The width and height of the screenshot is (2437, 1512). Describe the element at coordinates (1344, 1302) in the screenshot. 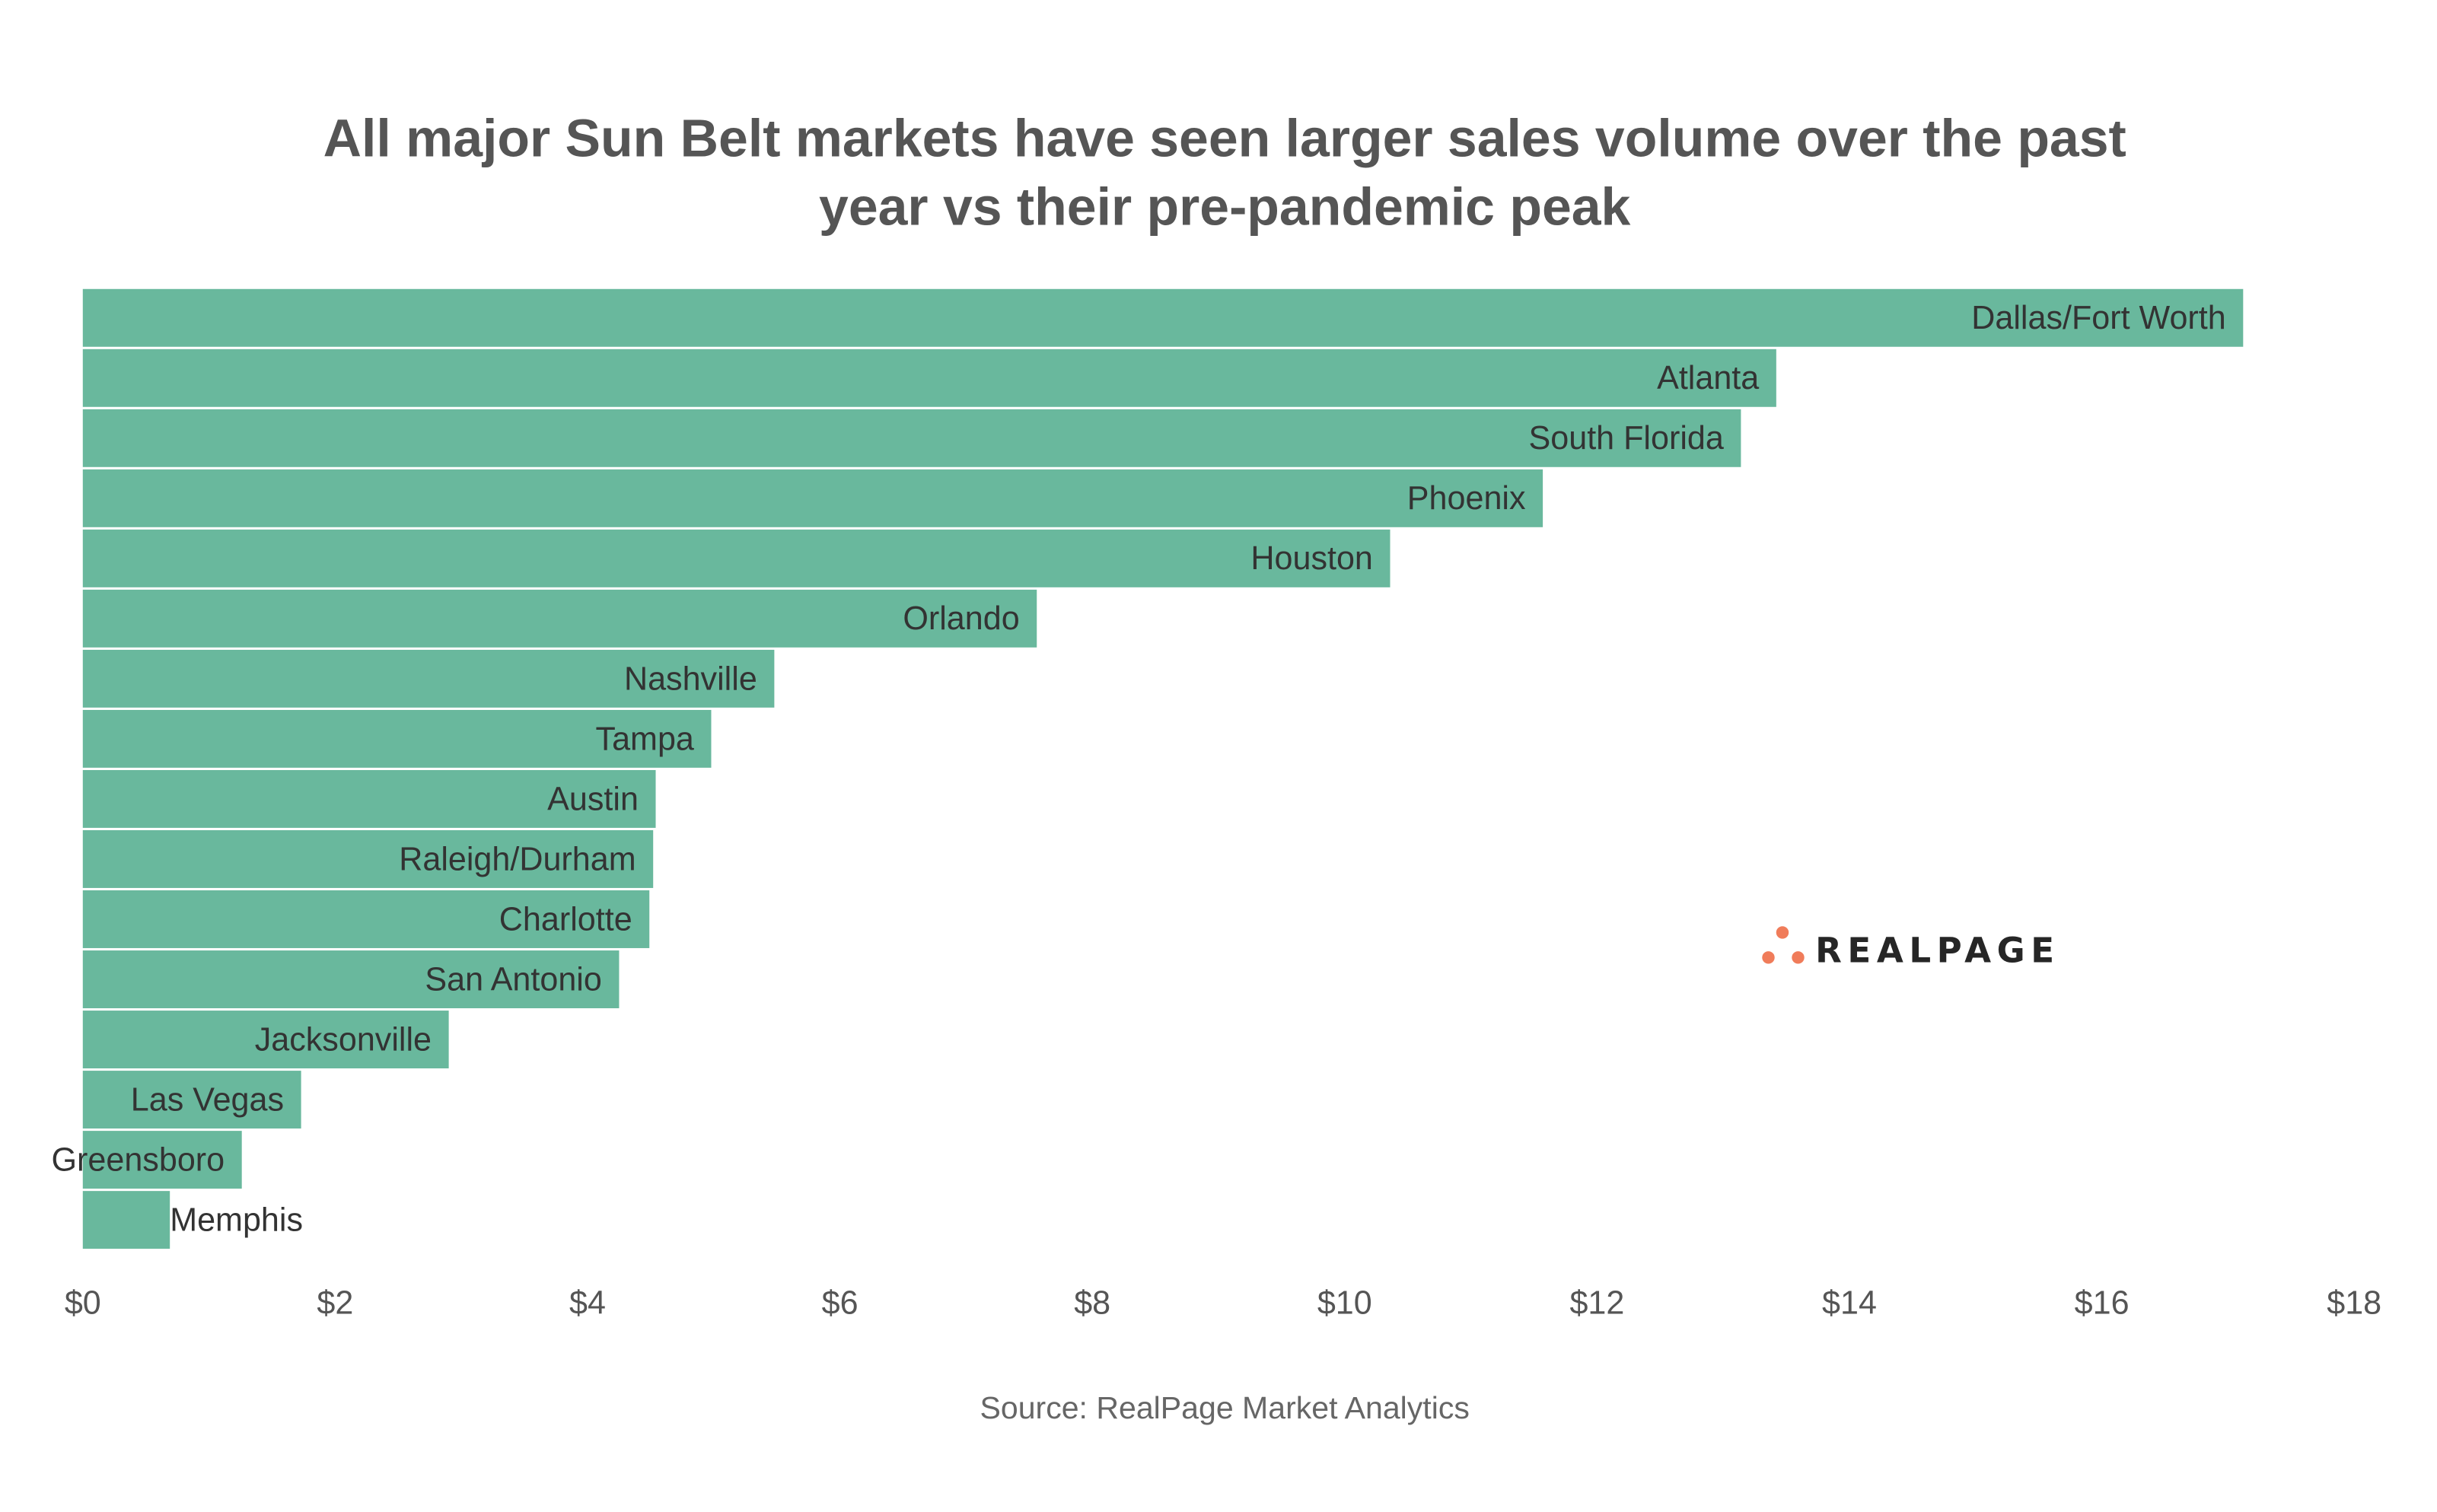

I see `x-tick-label: $10` at that location.